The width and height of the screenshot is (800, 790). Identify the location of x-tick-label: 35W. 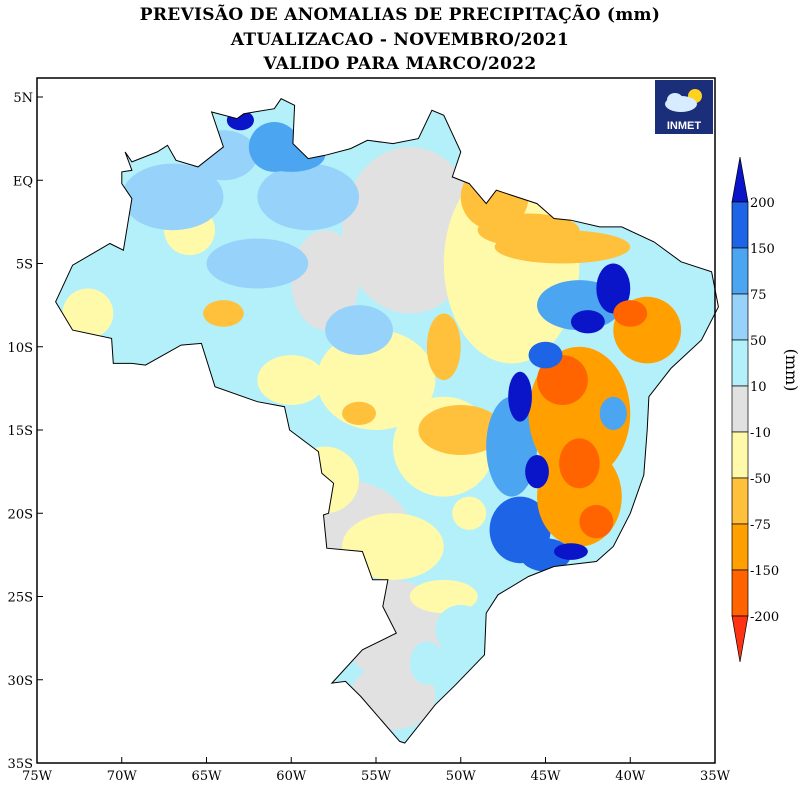
(715, 776).